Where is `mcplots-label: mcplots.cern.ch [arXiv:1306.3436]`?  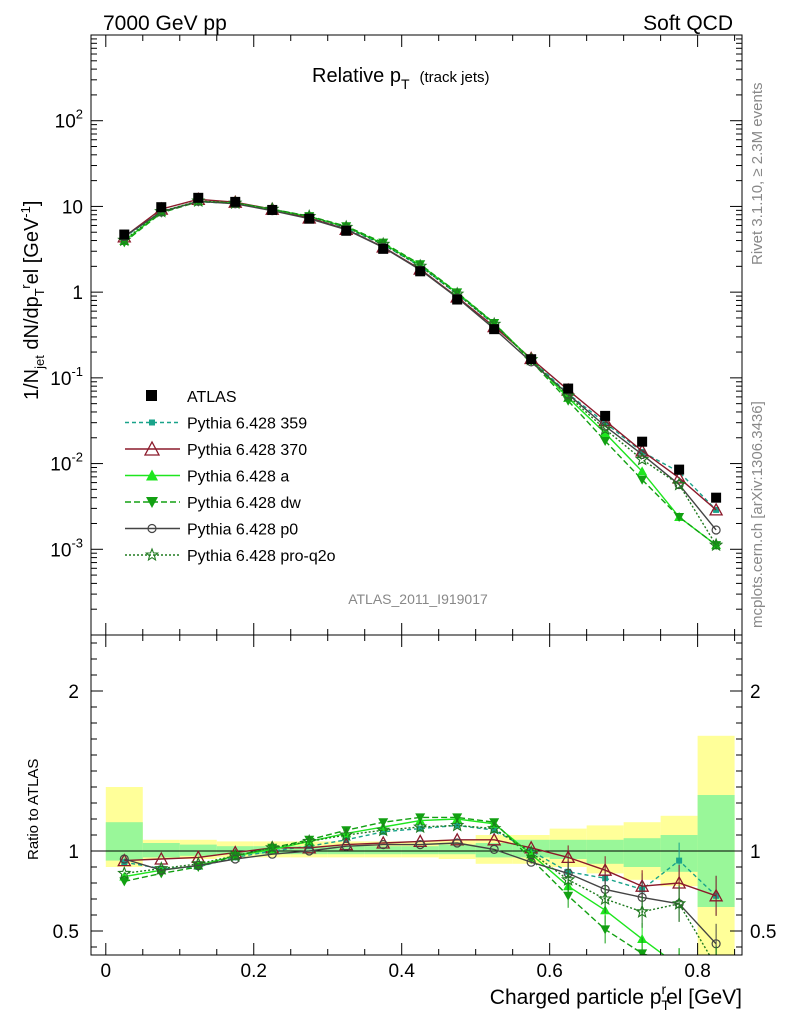
mcplots-label: mcplots.cern.ch [arXiv:1306.3436] is located at coordinates (757, 514).